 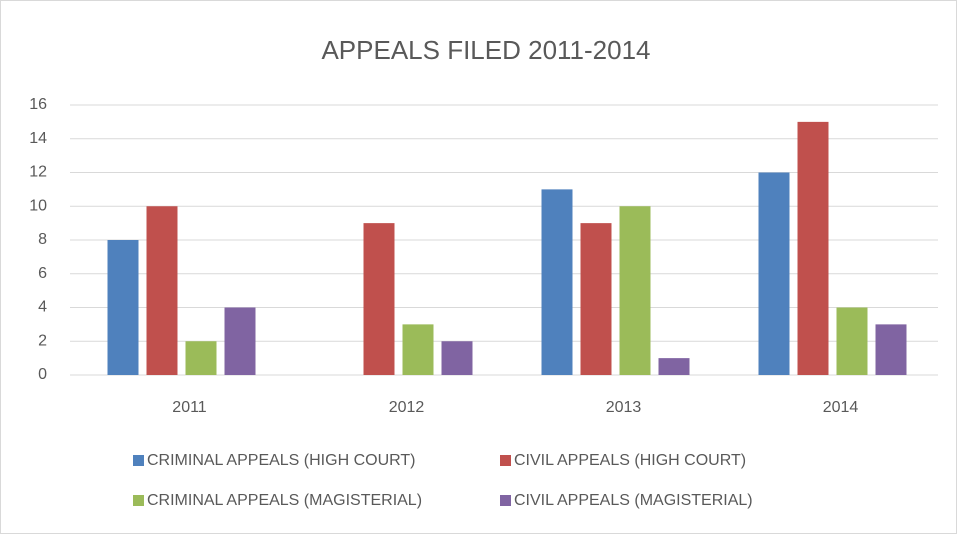 What do you see at coordinates (42, 239) in the screenshot?
I see `y-tick-label: 8` at bounding box center [42, 239].